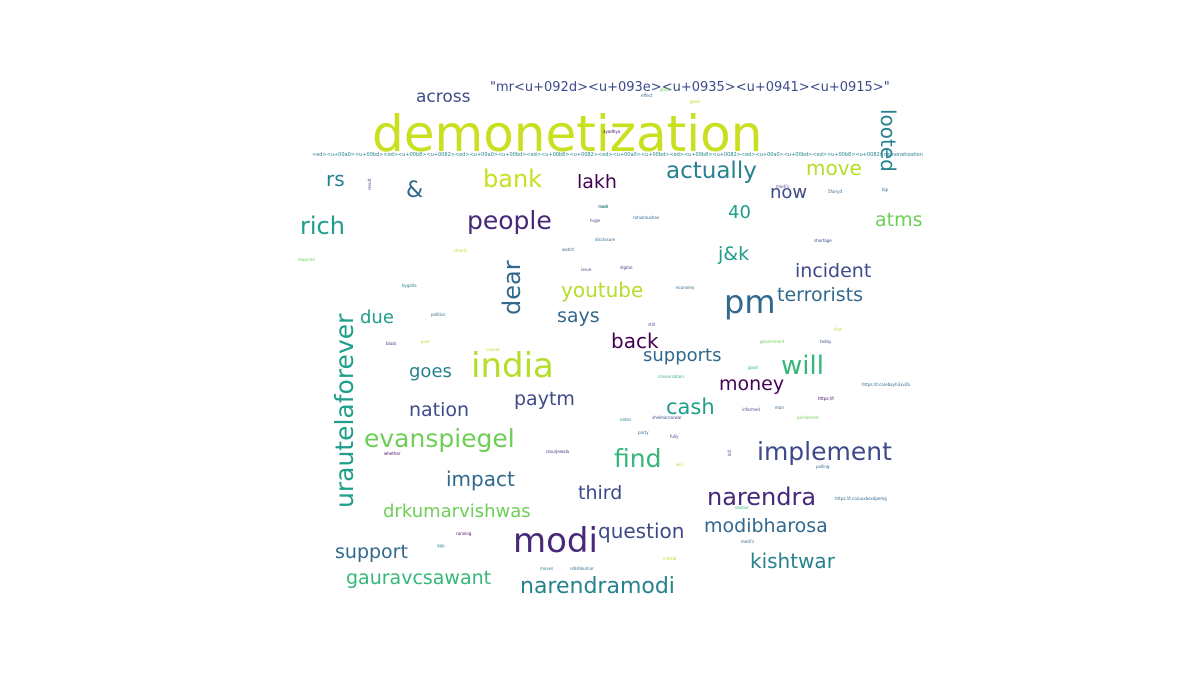 This screenshot has width=1200, height=681. What do you see at coordinates (729, 453) in the screenshot?
I see `word-bill: bill` at bounding box center [729, 453].